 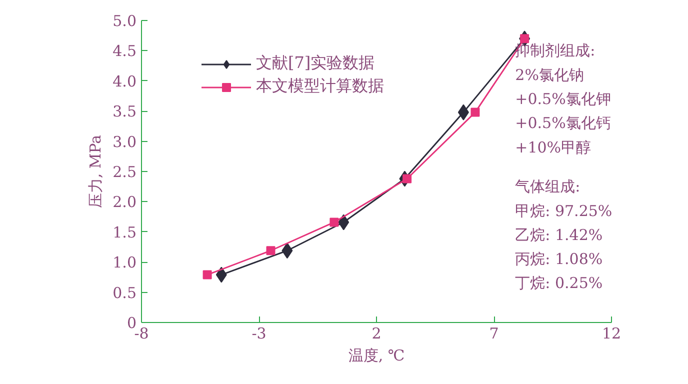 What do you see at coordinates (259, 333) in the screenshot?
I see `x-tick-label: -3` at bounding box center [259, 333].